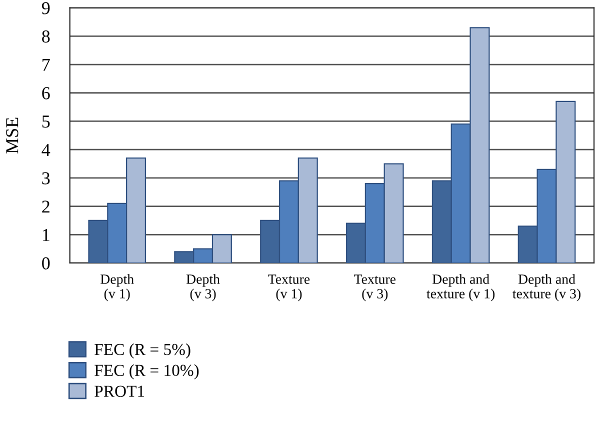 Image resolution: width=597 pixels, height=434 pixels. What do you see at coordinates (46, 263) in the screenshot?
I see `y-tick-label: 0` at bounding box center [46, 263].